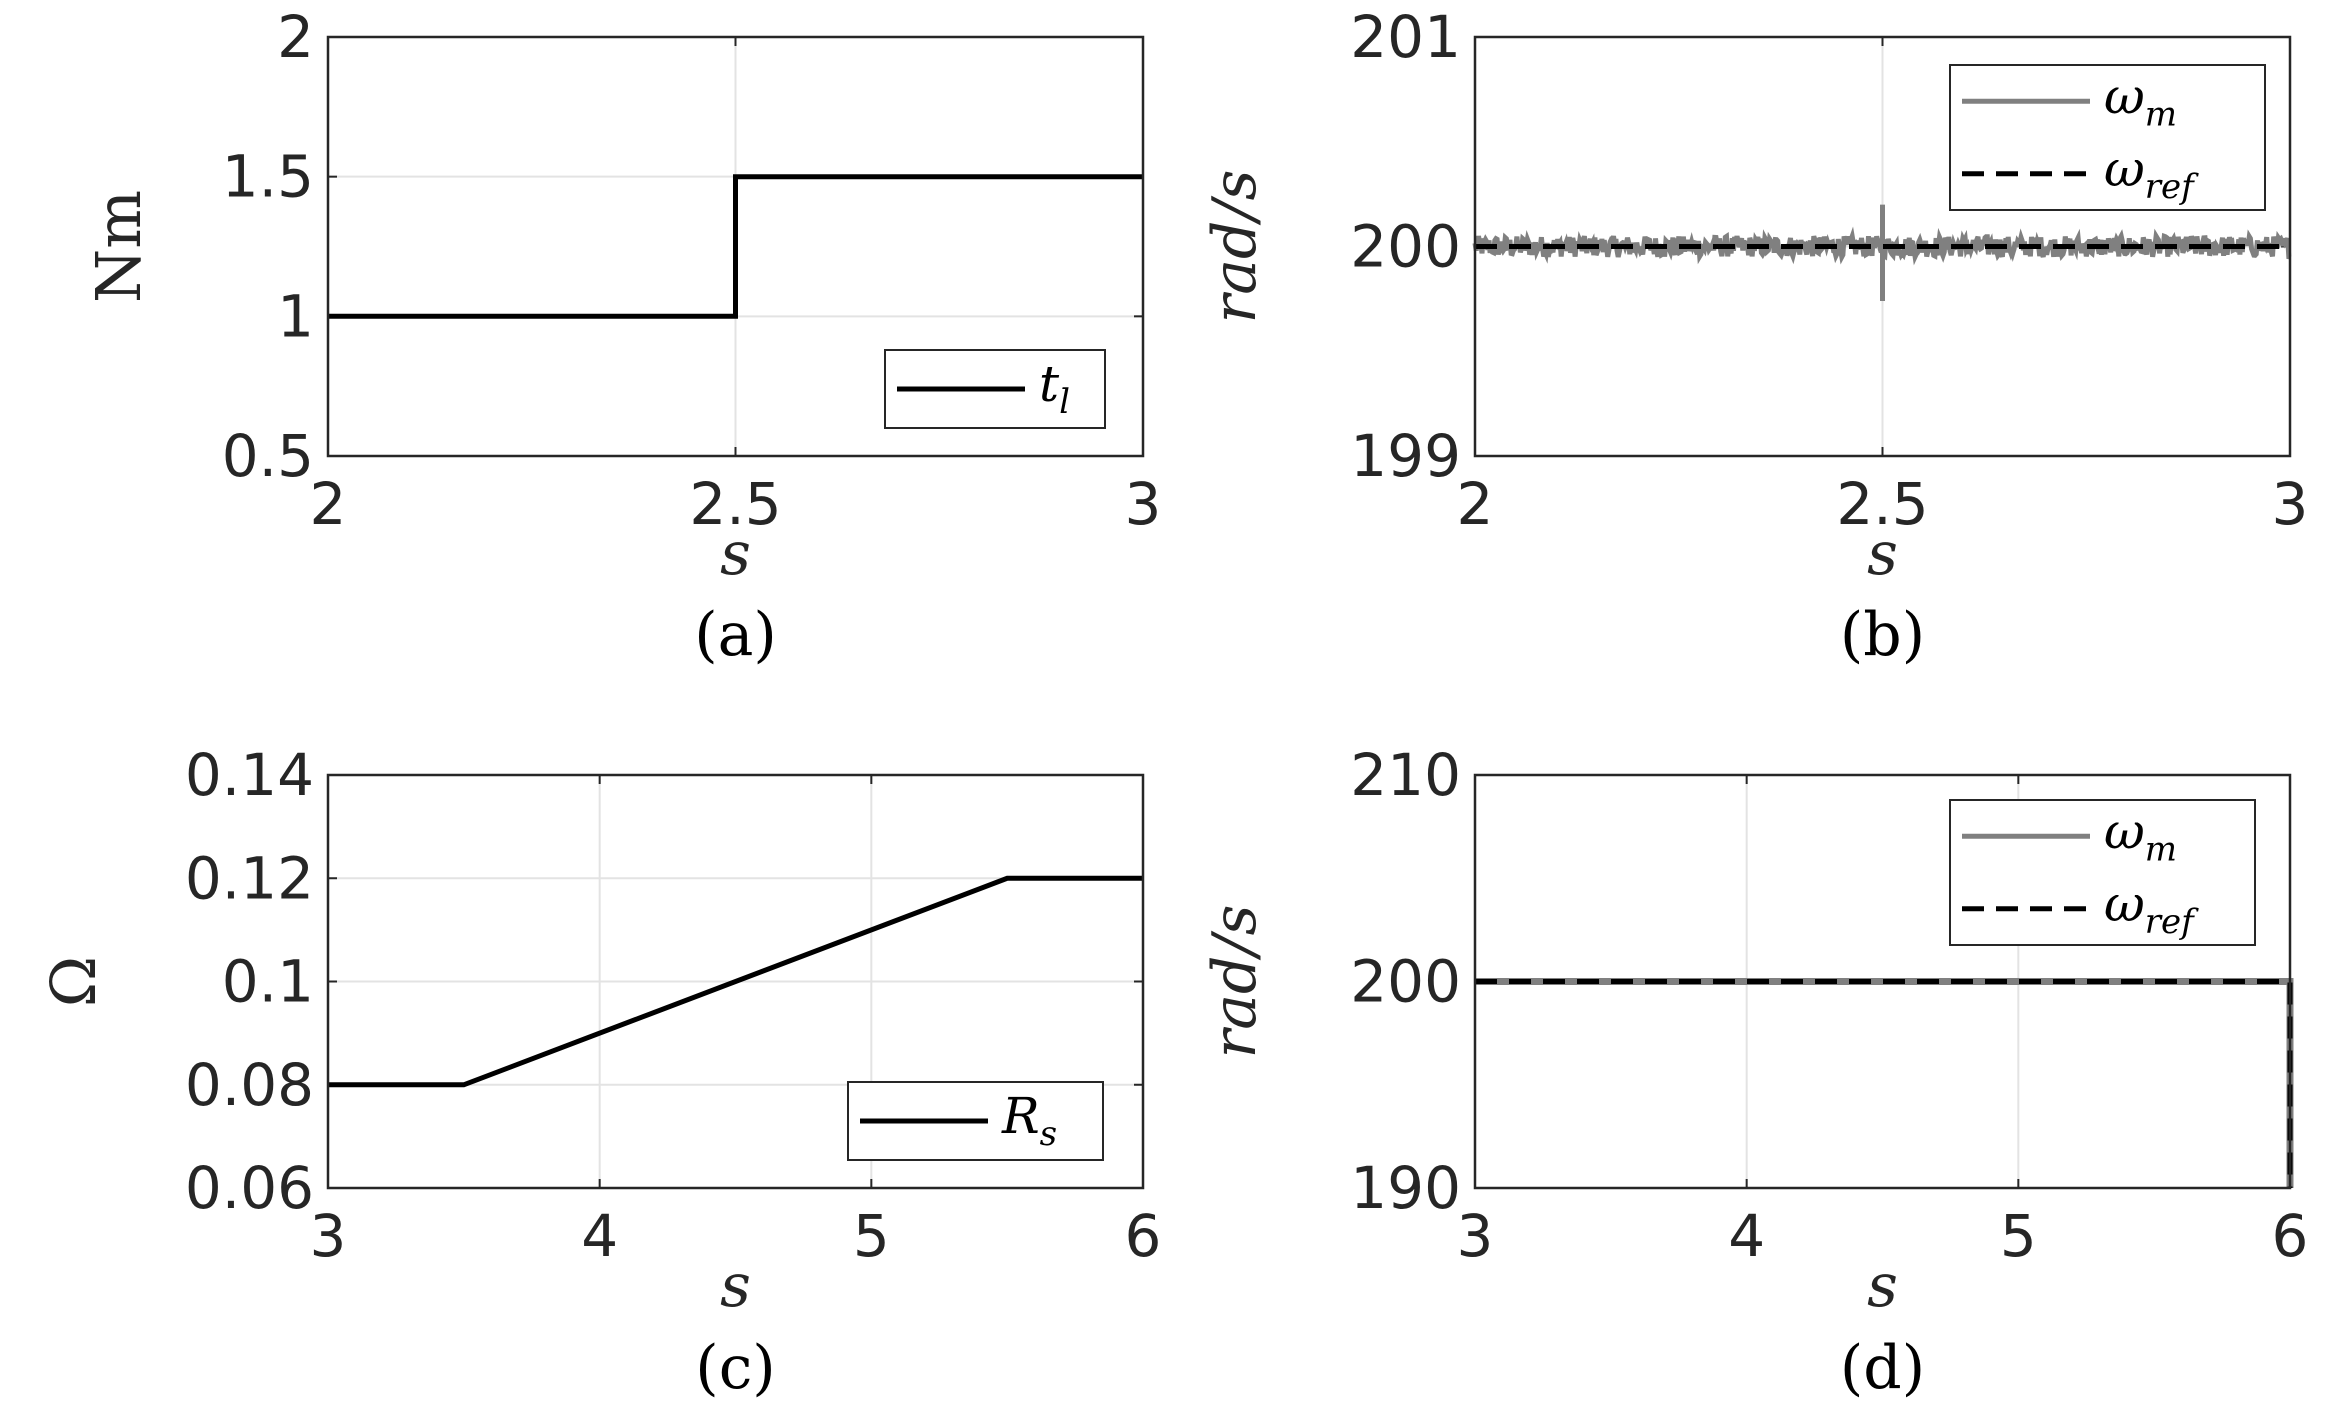 The height and width of the screenshot is (1428, 2328). Describe the element at coordinates (995, 389) in the screenshot. I see `legend: tl` at that location.